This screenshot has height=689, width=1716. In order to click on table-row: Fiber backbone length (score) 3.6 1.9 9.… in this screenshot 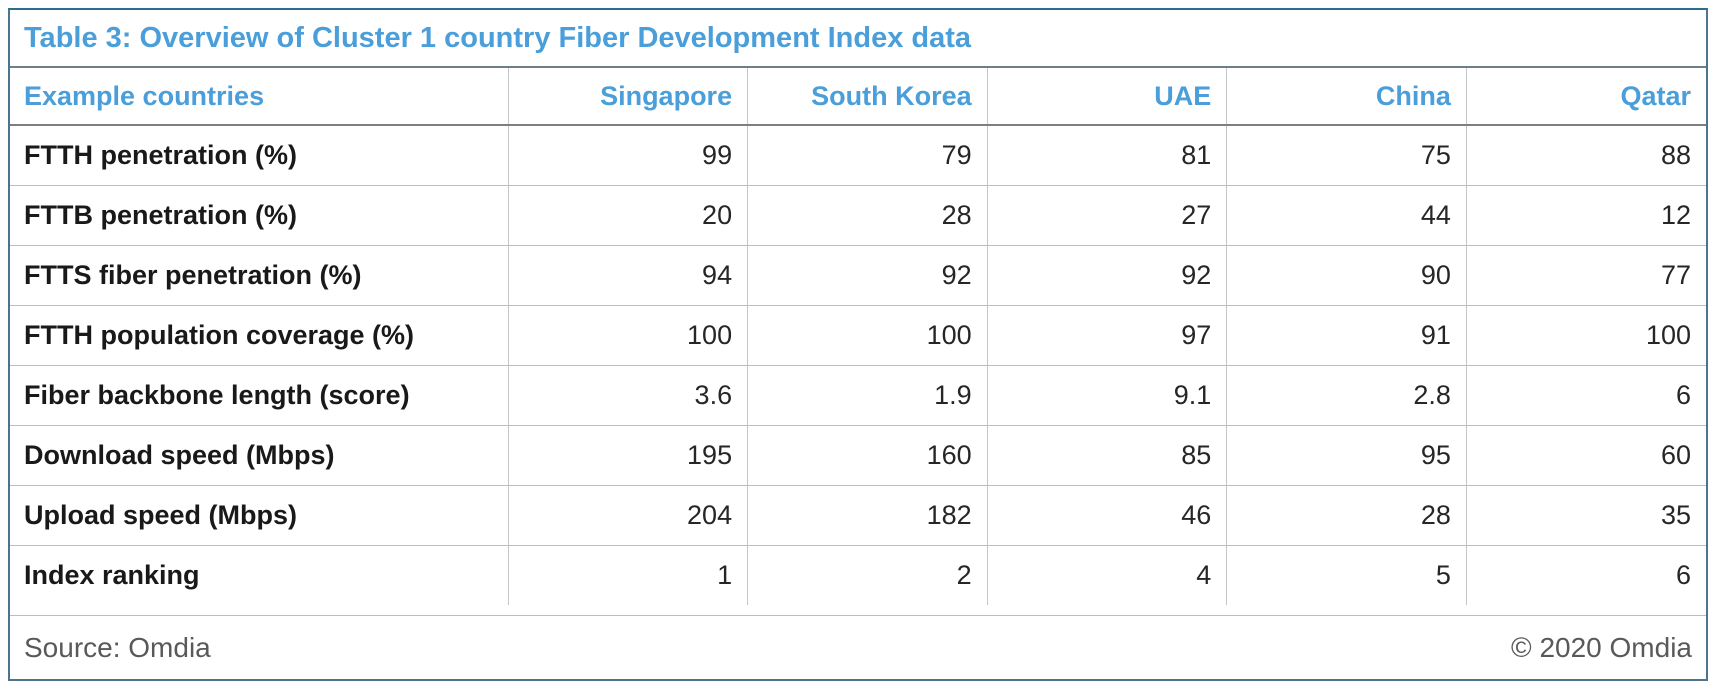, I will do `click(858, 395)`.